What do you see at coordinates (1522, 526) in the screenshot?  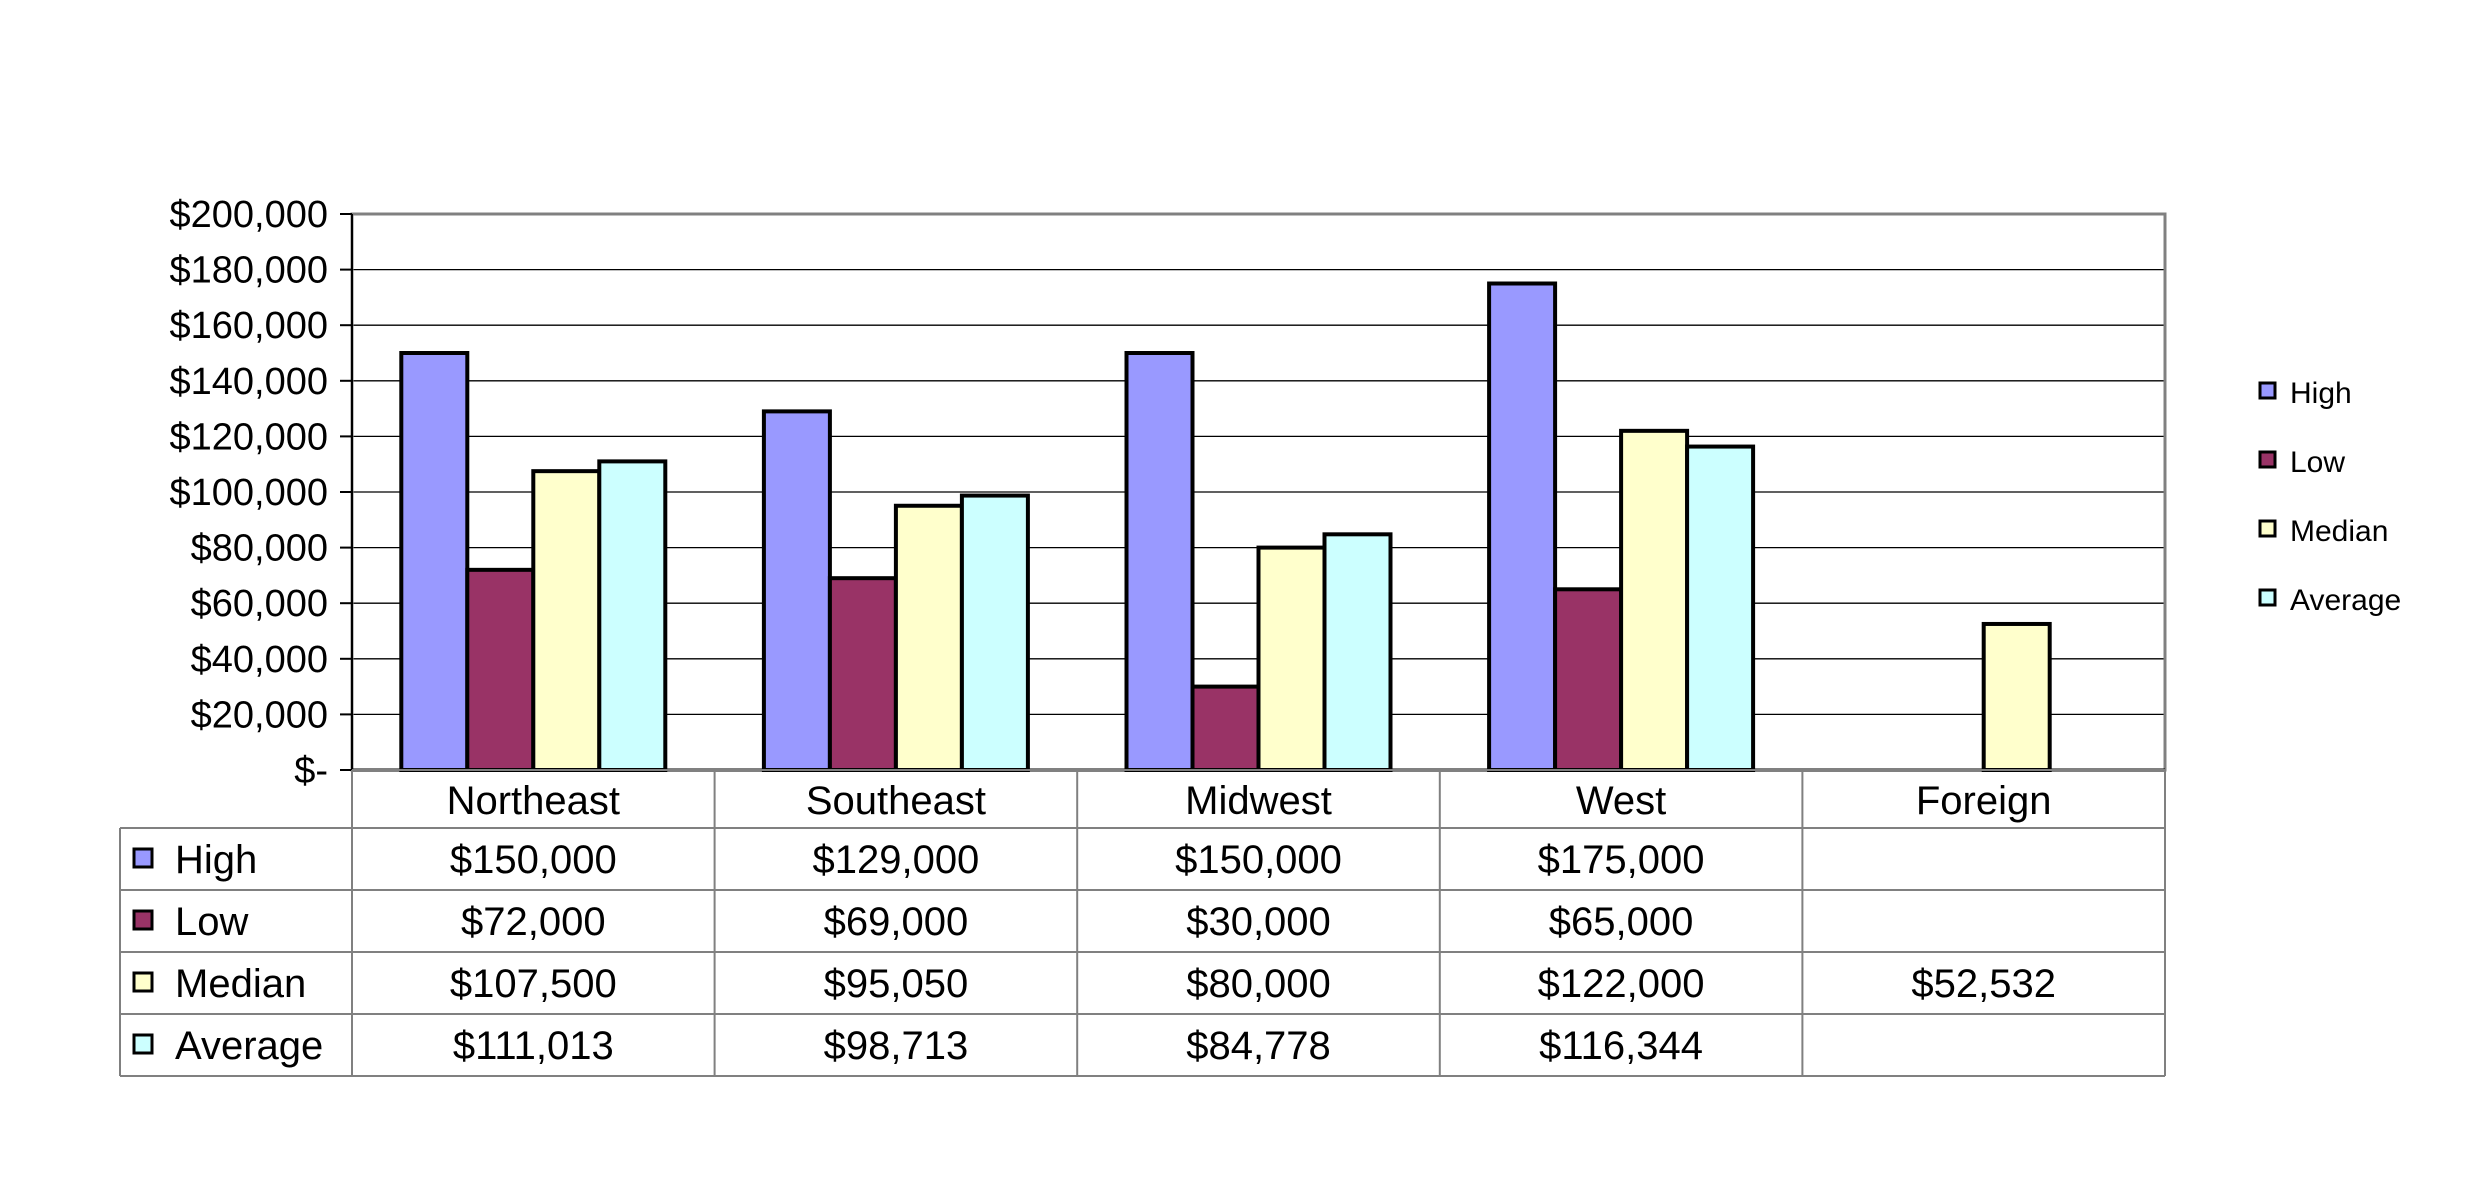 I see `bar-high-west` at bounding box center [1522, 526].